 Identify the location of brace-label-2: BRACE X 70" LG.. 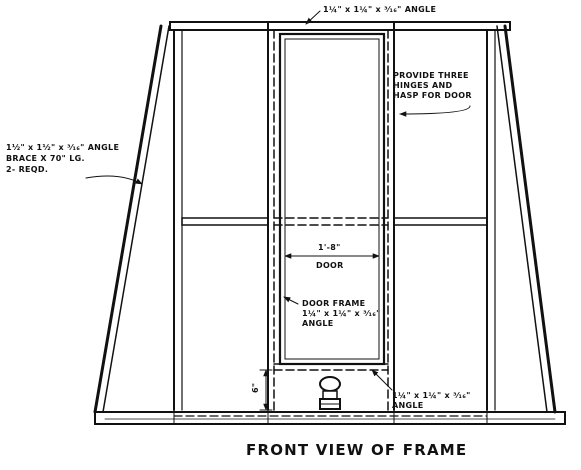
(45, 158).